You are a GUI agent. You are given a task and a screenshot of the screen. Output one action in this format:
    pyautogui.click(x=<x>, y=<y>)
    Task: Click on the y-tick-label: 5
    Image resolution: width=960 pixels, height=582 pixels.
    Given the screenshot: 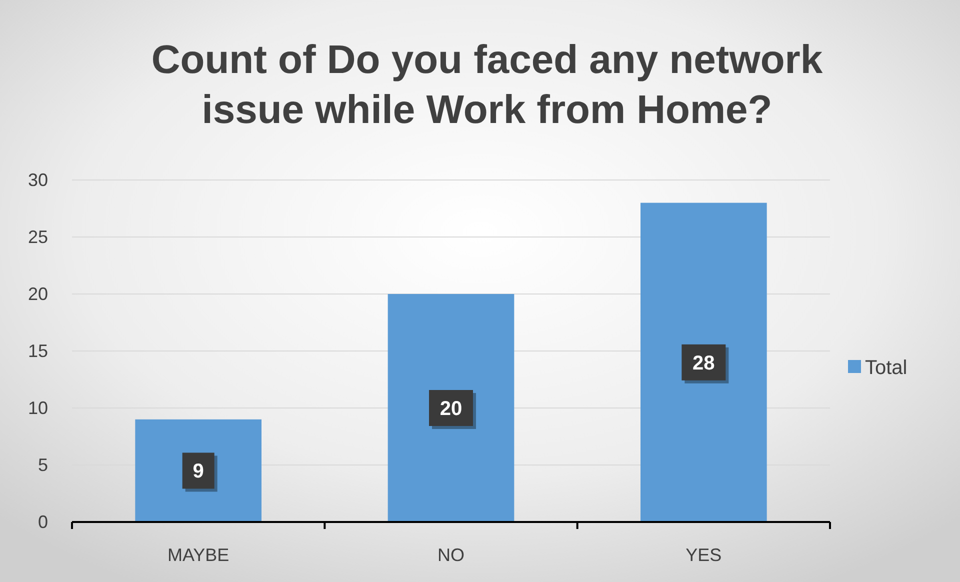 What is the action you would take?
    pyautogui.click(x=43, y=465)
    